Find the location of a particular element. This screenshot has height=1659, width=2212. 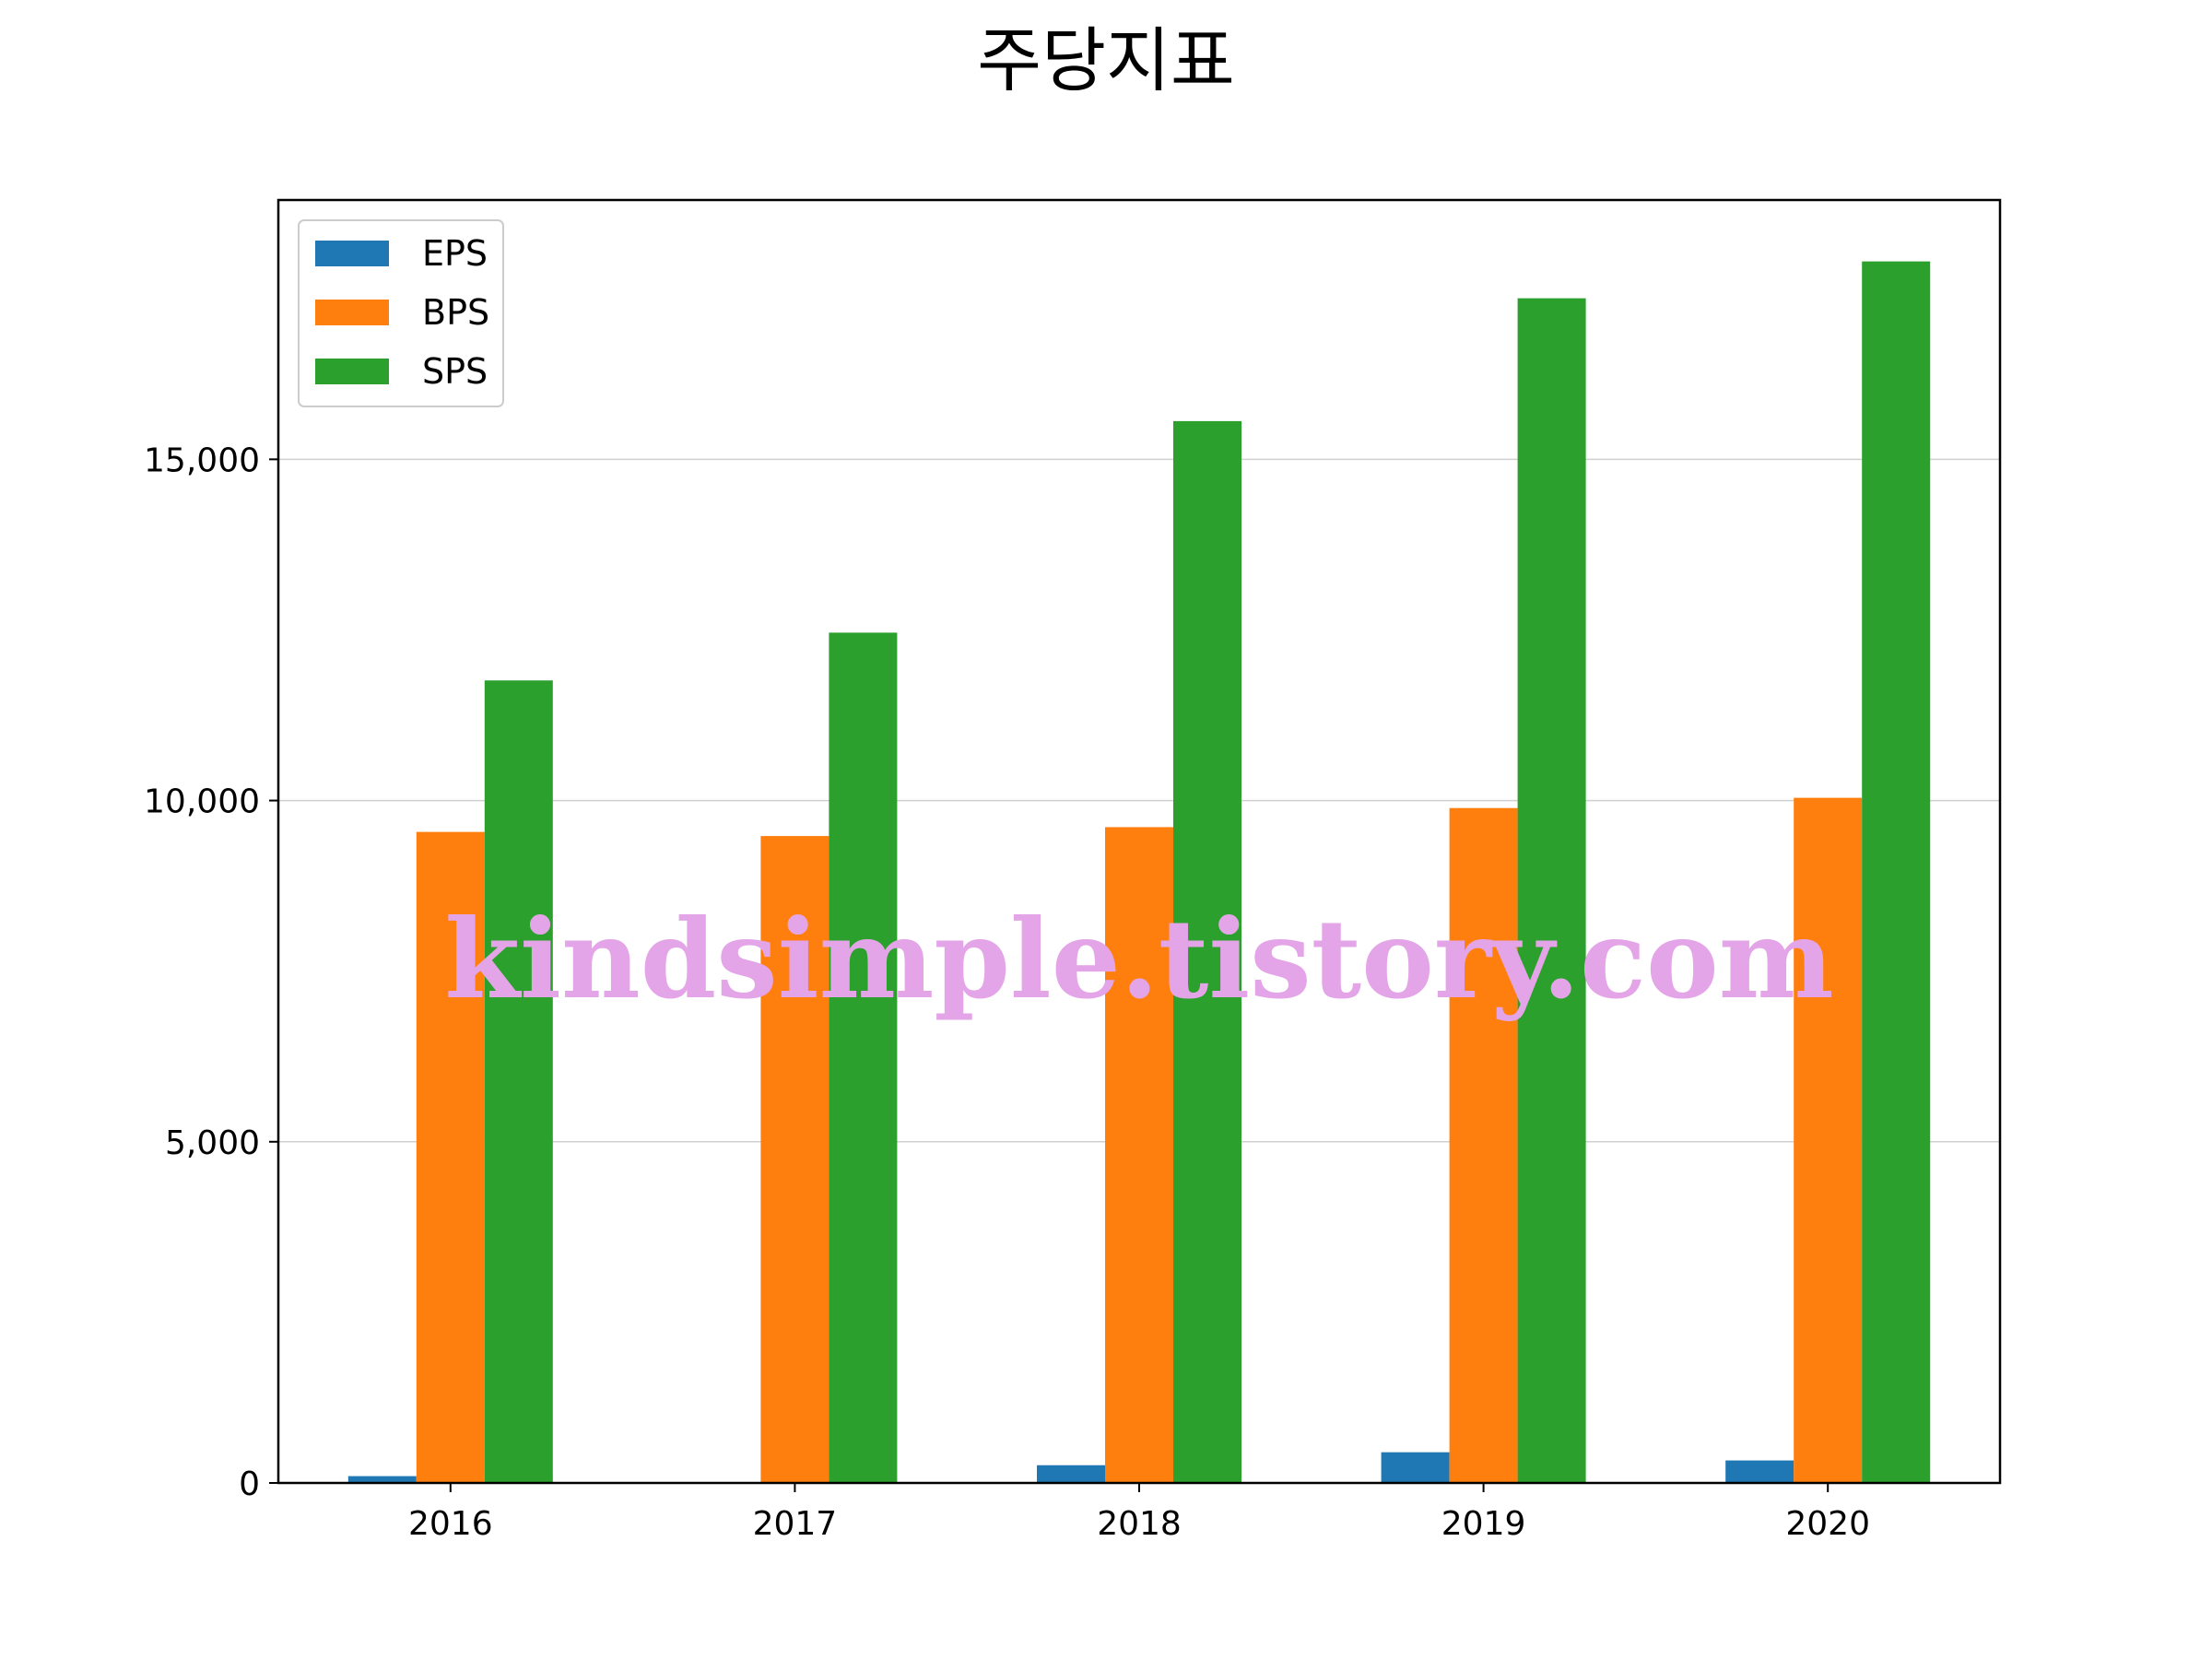

y-tick-label: 0 is located at coordinates (249, 1484).